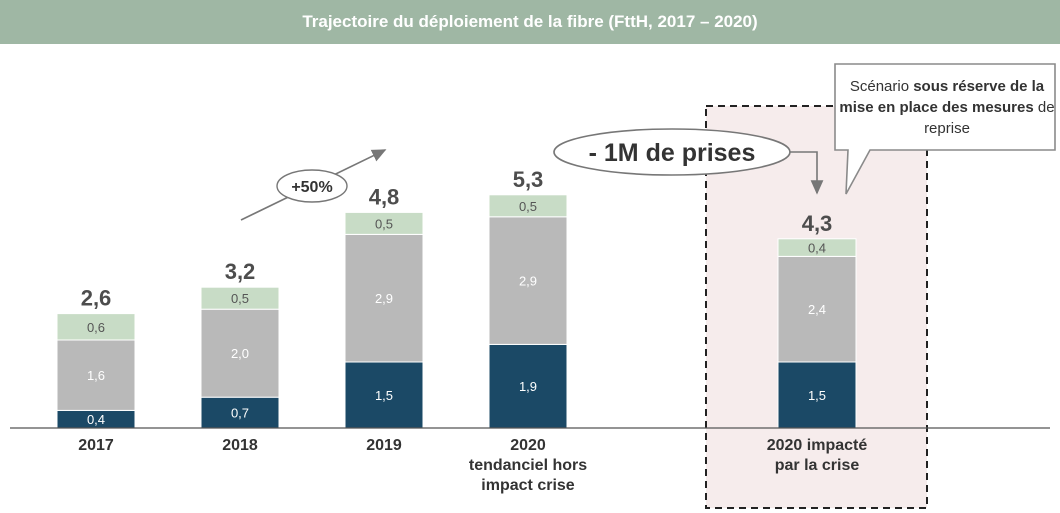 Image resolution: width=1060 pixels, height=513 pixels. What do you see at coordinates (527, 485) in the screenshot?
I see `category-label: impact crise` at bounding box center [527, 485].